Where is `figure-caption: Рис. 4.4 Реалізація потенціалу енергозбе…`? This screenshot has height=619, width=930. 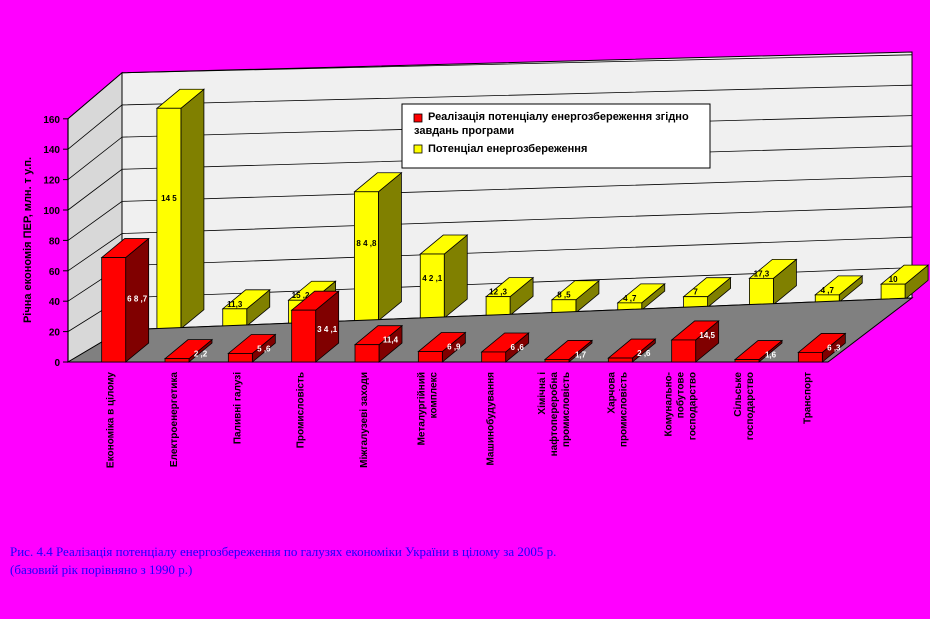 figure-caption: Рис. 4.4 Реалізація потенціалу енергозбе… is located at coordinates (460, 561).